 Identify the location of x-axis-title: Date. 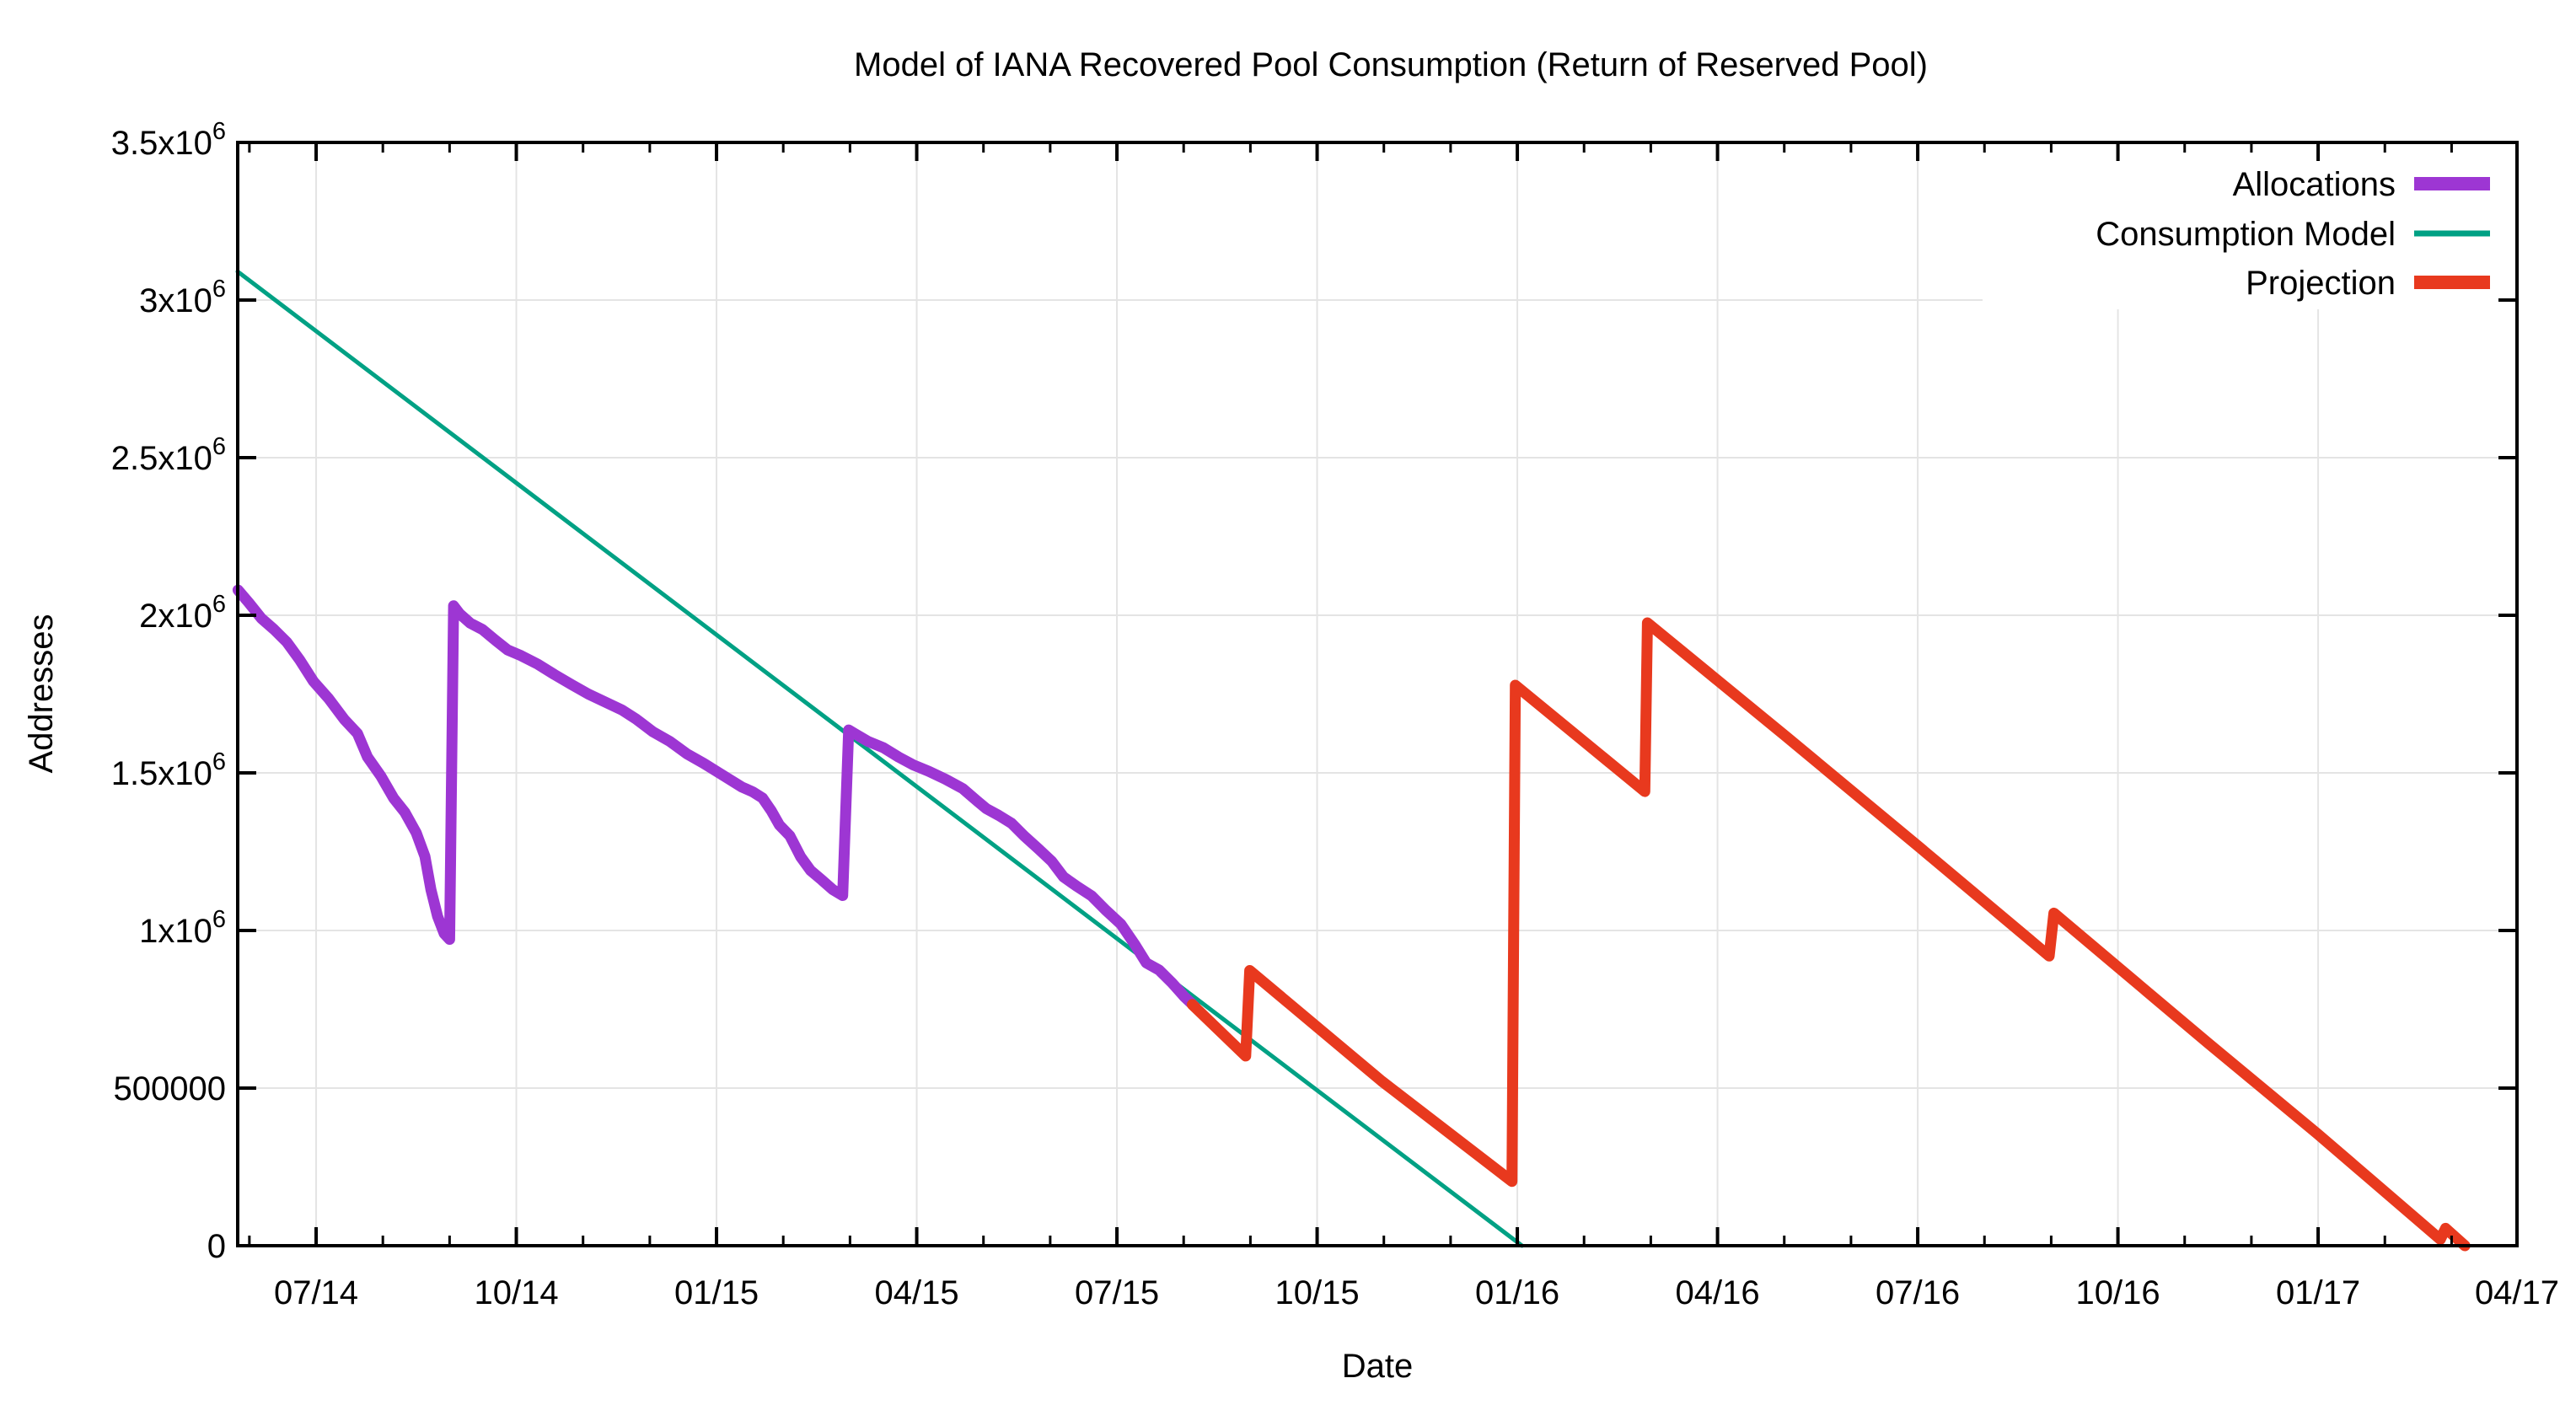
(1378, 1366).